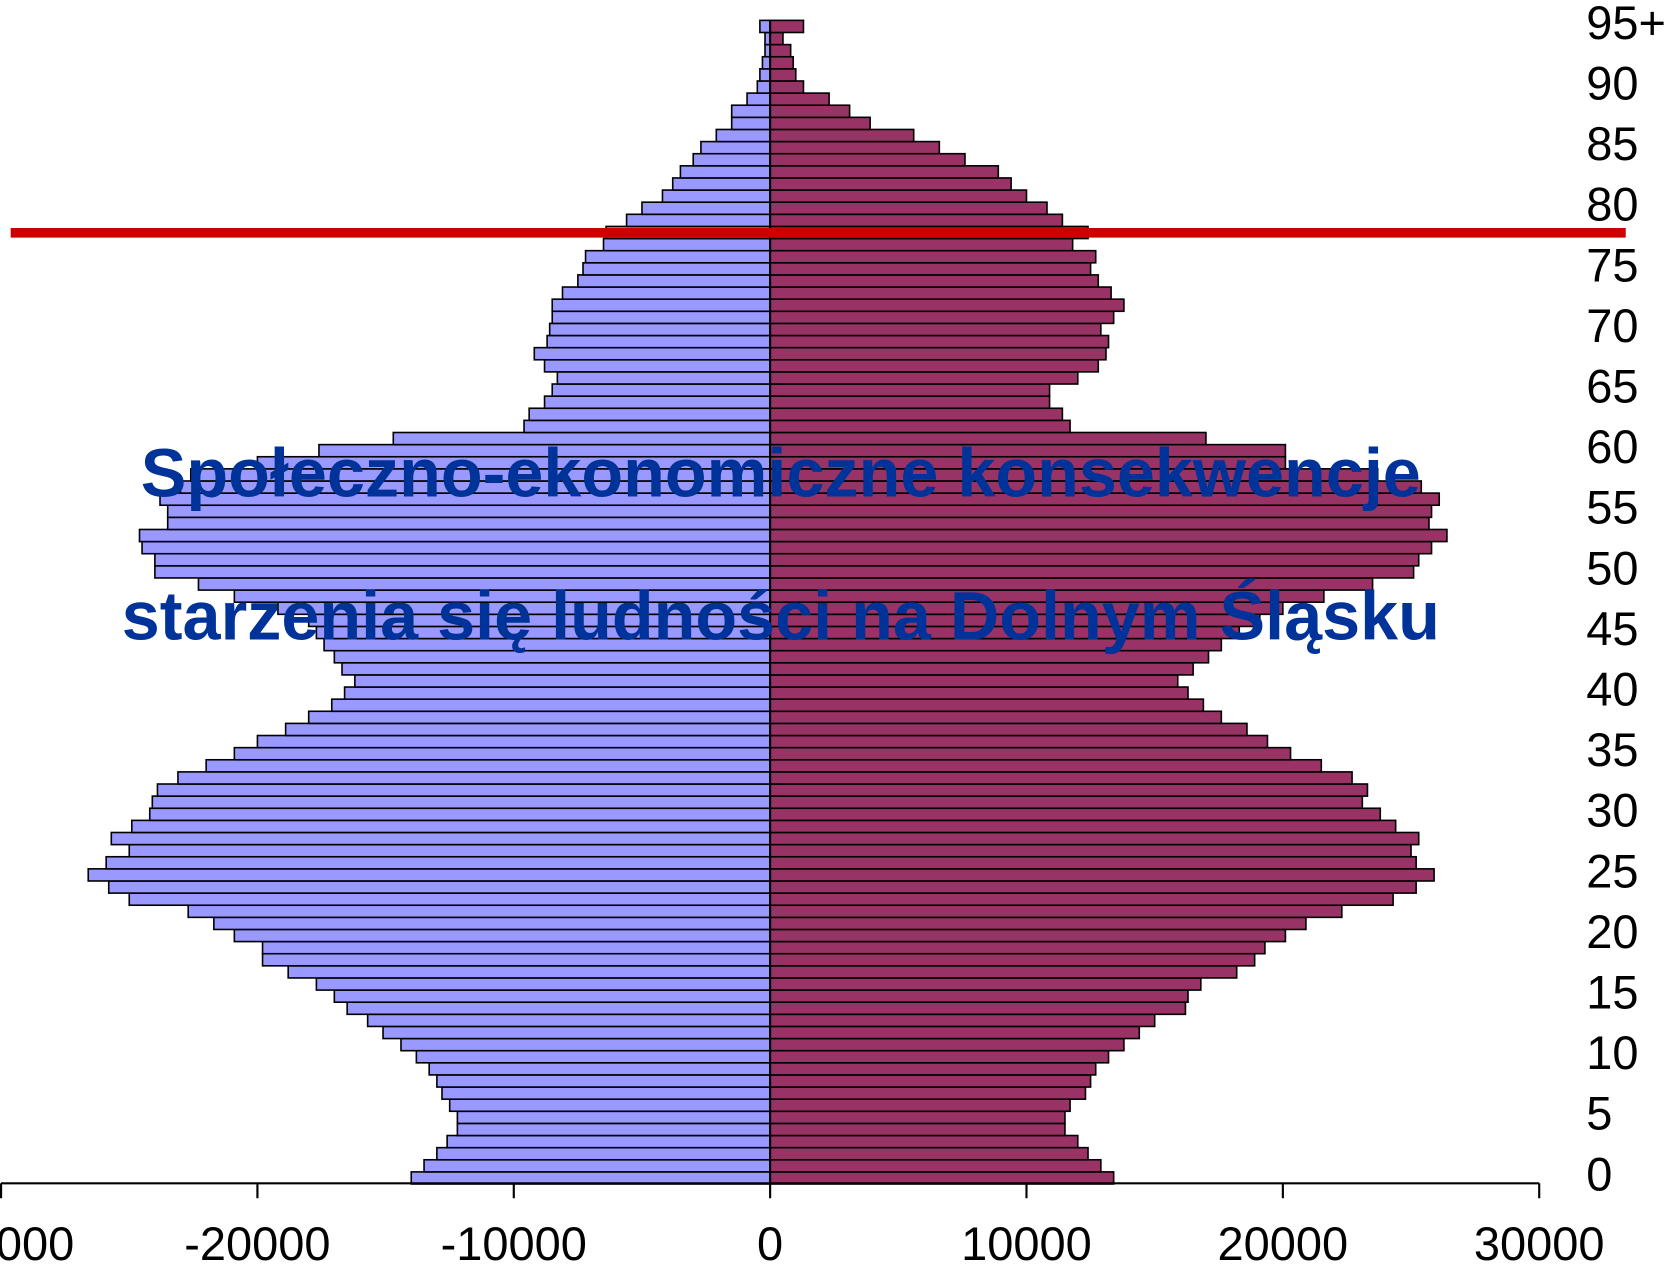  What do you see at coordinates (1612, 446) in the screenshot?
I see `y-tick-label: 60` at bounding box center [1612, 446].